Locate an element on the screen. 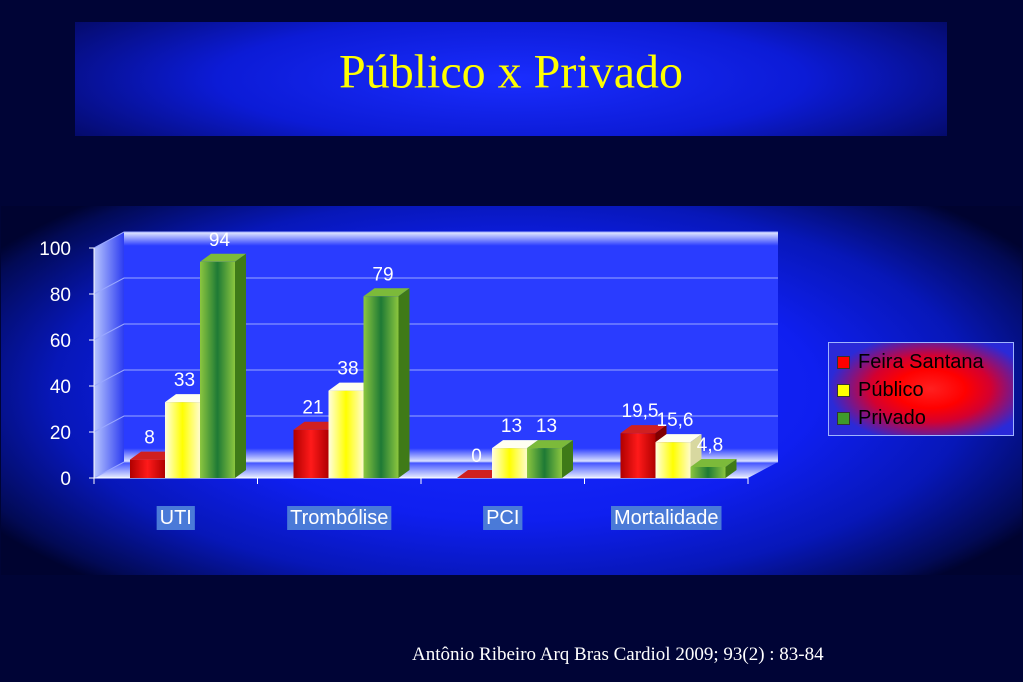  data-label: 0 is located at coordinates (476, 456).